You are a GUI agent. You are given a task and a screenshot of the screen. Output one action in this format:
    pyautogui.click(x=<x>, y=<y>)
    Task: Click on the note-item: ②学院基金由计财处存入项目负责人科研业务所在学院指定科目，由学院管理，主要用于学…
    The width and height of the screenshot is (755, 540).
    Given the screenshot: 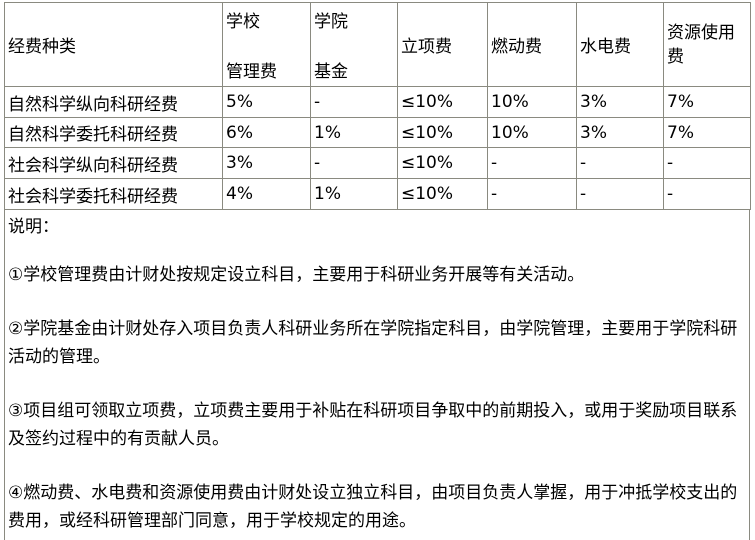 What is the action you would take?
    pyautogui.click(x=373, y=343)
    